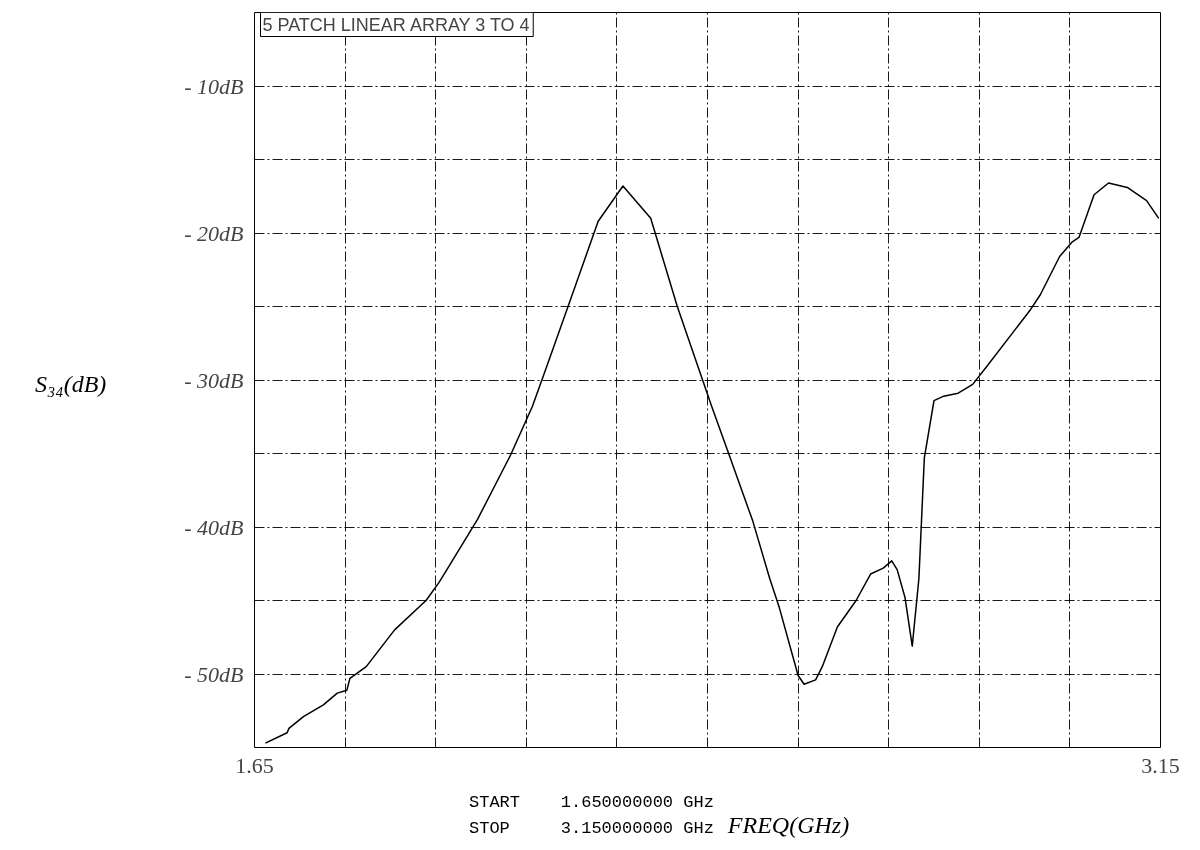 The image size is (1200, 850). I want to click on y-axis-title: S₃₄(dB), so click(71, 384).